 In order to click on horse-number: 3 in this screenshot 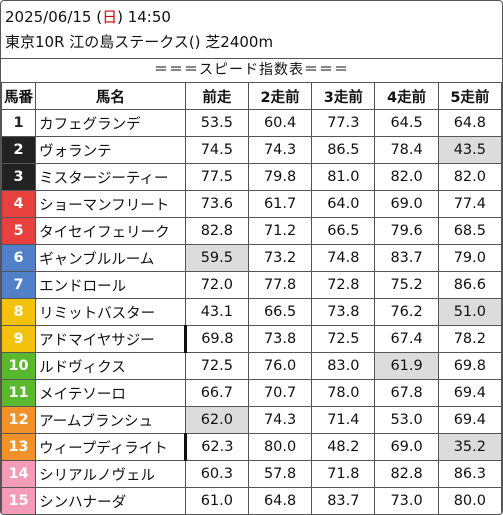, I will do `click(19, 177)`.